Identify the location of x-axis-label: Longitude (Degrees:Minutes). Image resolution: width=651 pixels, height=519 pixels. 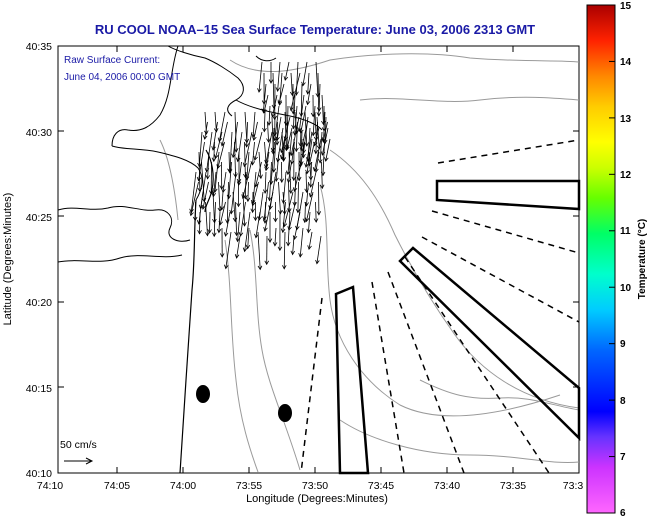
(317, 499).